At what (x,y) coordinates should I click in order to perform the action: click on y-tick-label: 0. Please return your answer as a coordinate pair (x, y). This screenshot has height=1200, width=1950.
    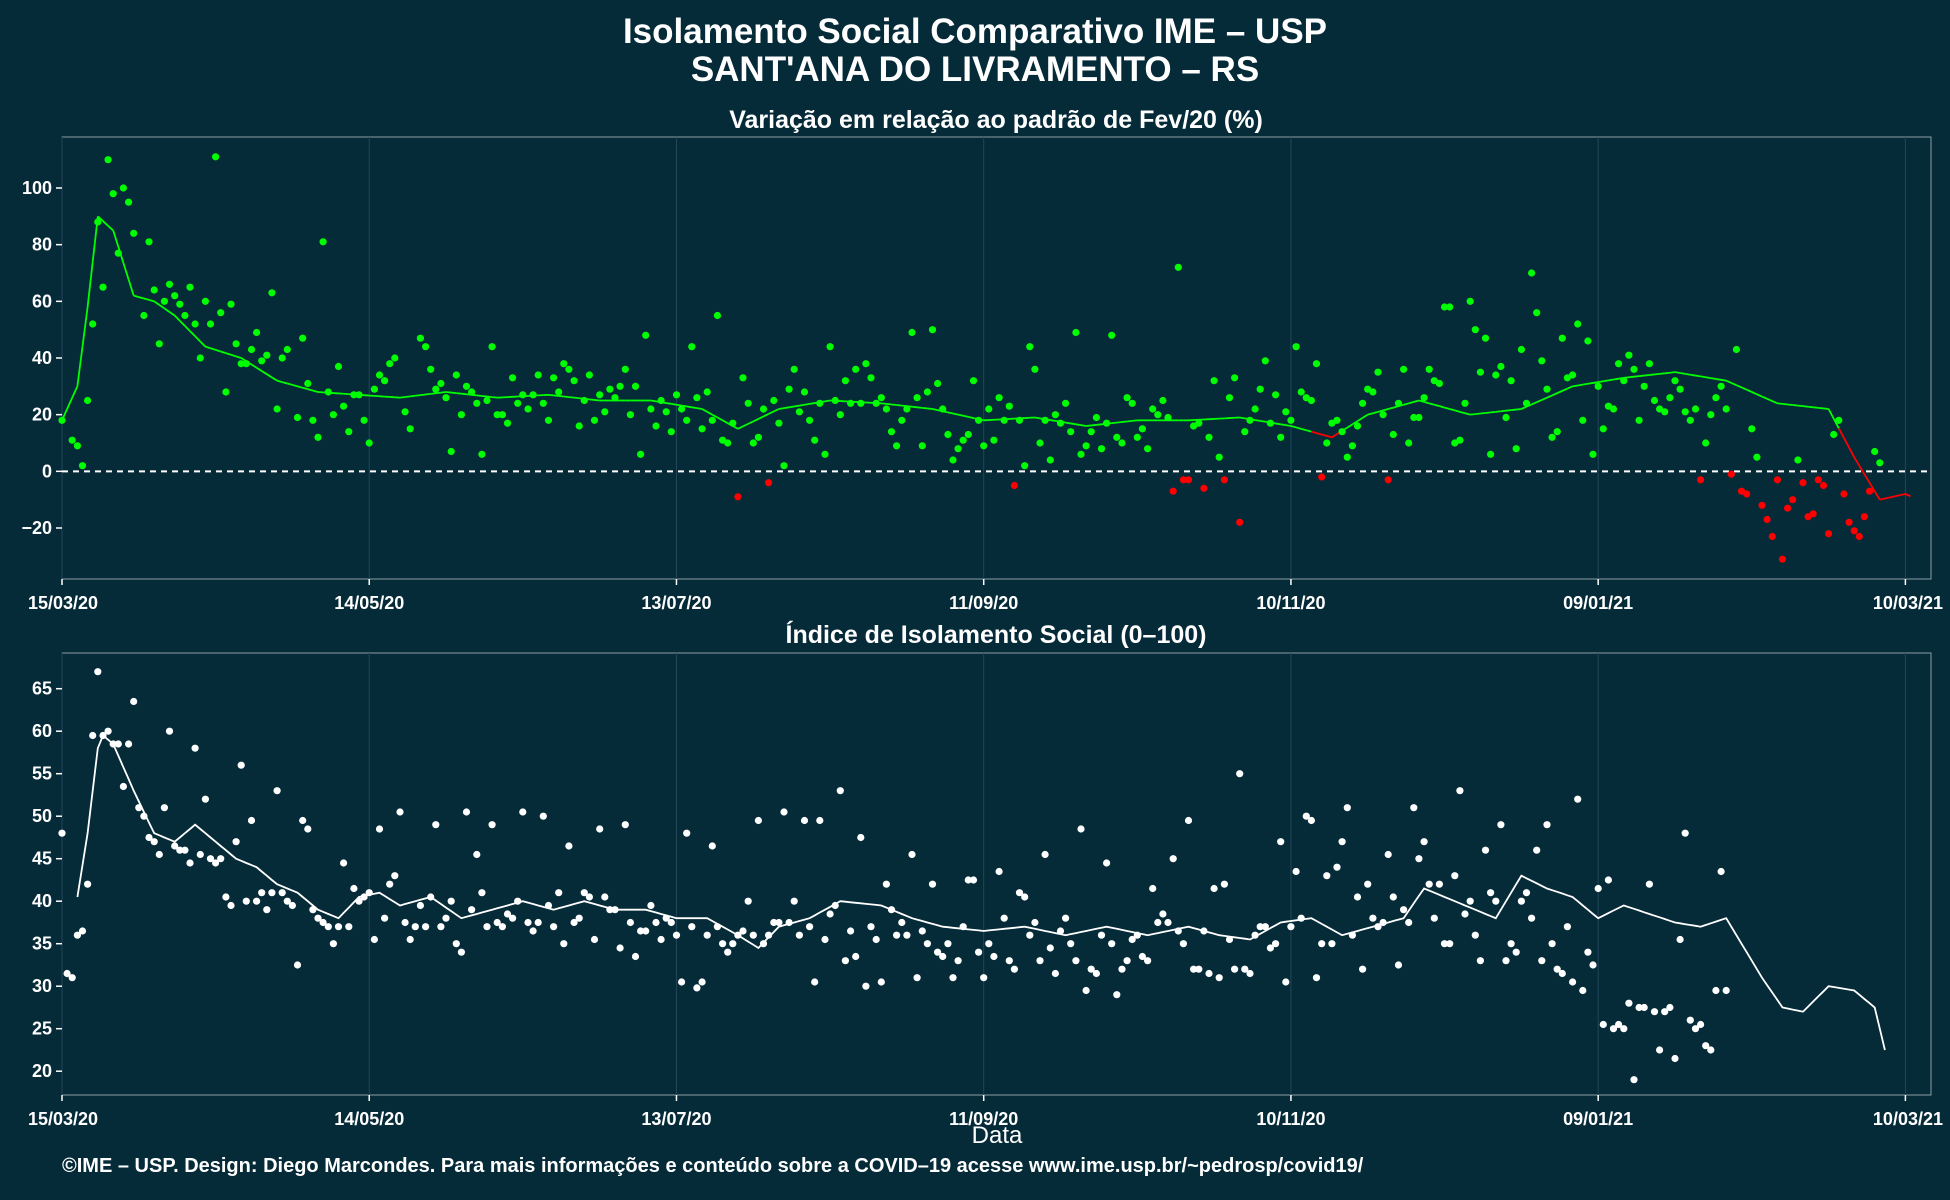
    Looking at the image, I should click on (47, 471).